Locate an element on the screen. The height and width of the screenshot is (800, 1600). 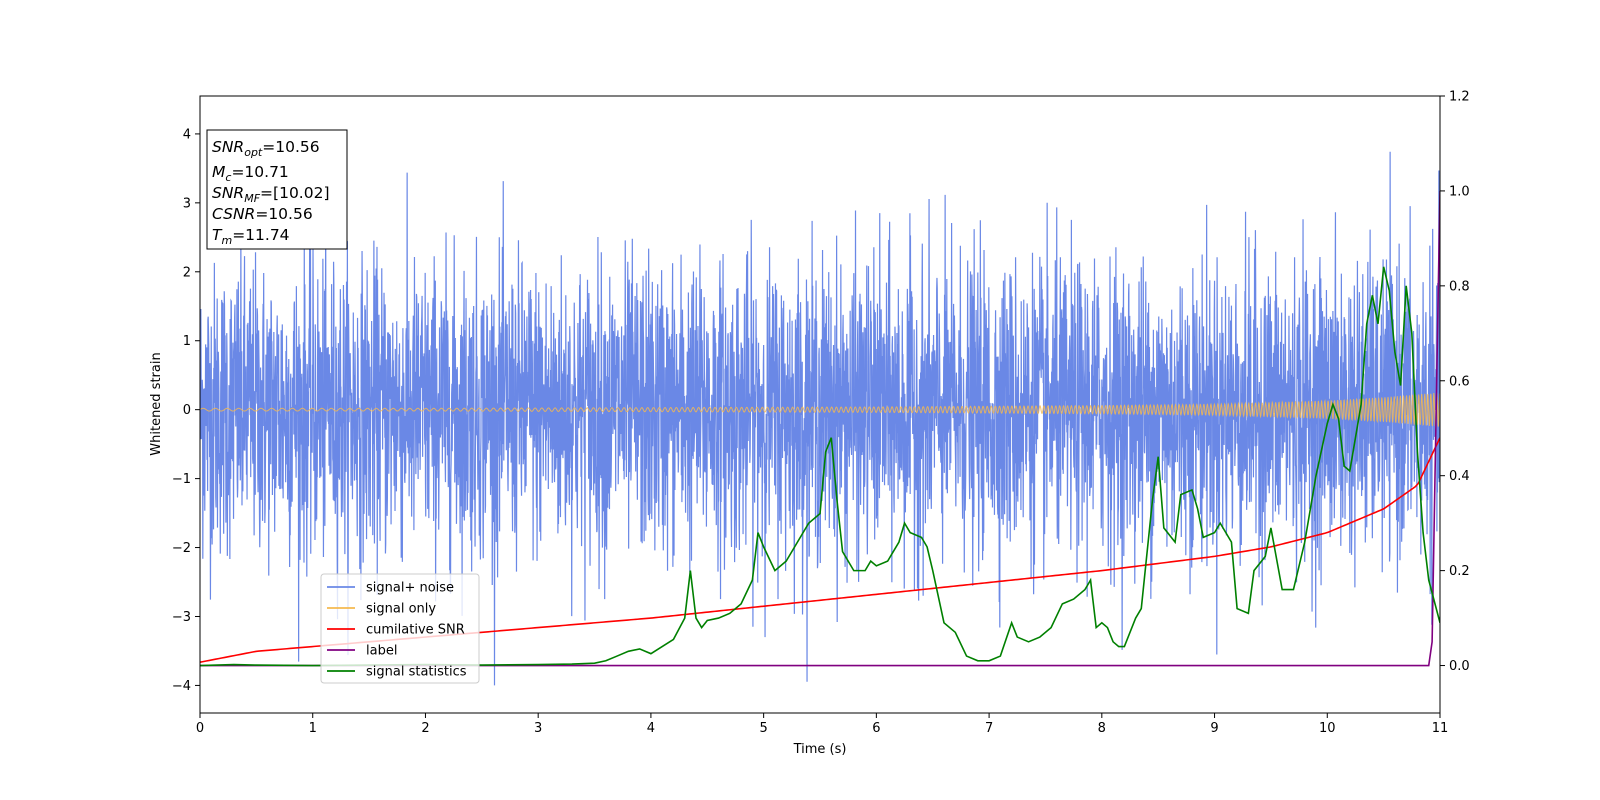
x-tick-label: 10 is located at coordinates (1327, 728).